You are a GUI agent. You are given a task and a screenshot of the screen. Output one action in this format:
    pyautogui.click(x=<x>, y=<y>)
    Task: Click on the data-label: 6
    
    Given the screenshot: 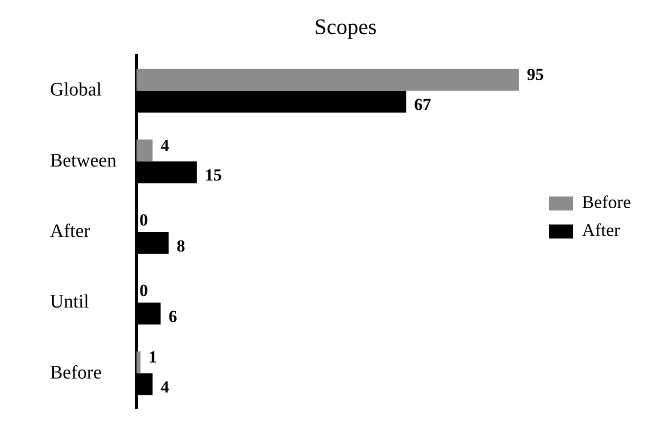 What is the action you would take?
    pyautogui.click(x=173, y=316)
    